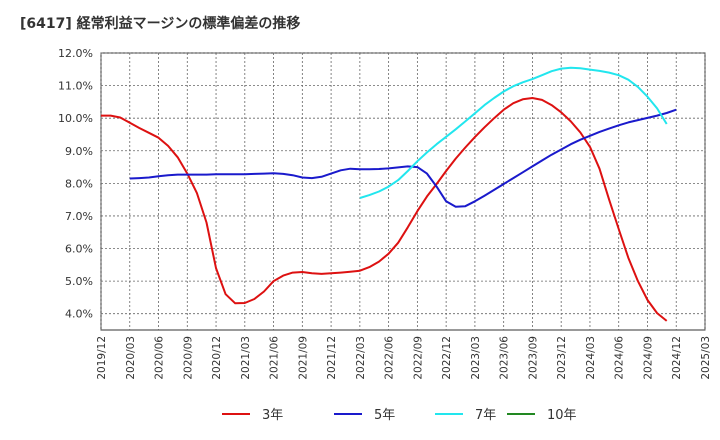 This screenshot has height=440, width=720. What do you see at coordinates (562, 415) in the screenshot?
I see `legend-label-10年: 10年` at bounding box center [562, 415].